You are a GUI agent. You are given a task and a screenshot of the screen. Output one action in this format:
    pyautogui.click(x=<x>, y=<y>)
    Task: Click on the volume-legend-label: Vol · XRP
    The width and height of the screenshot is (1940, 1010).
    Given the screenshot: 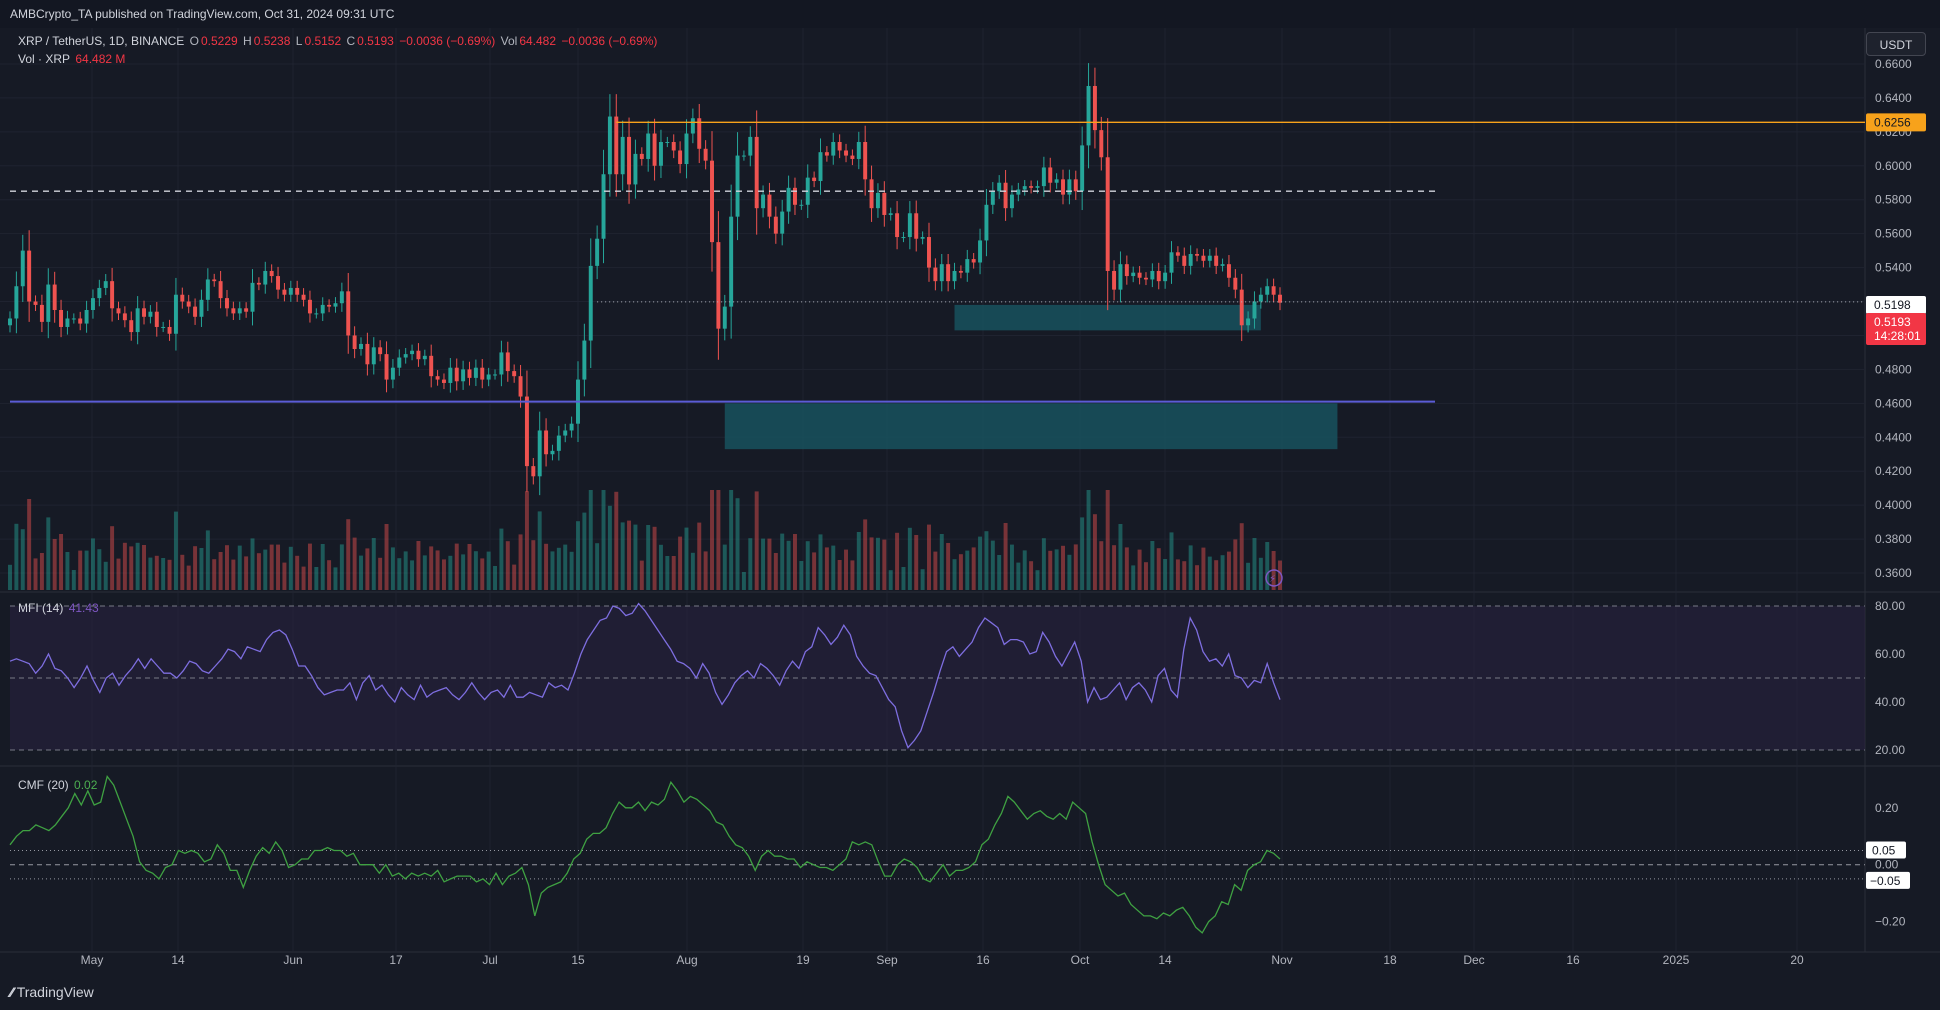 What is the action you would take?
    pyautogui.click(x=44, y=59)
    